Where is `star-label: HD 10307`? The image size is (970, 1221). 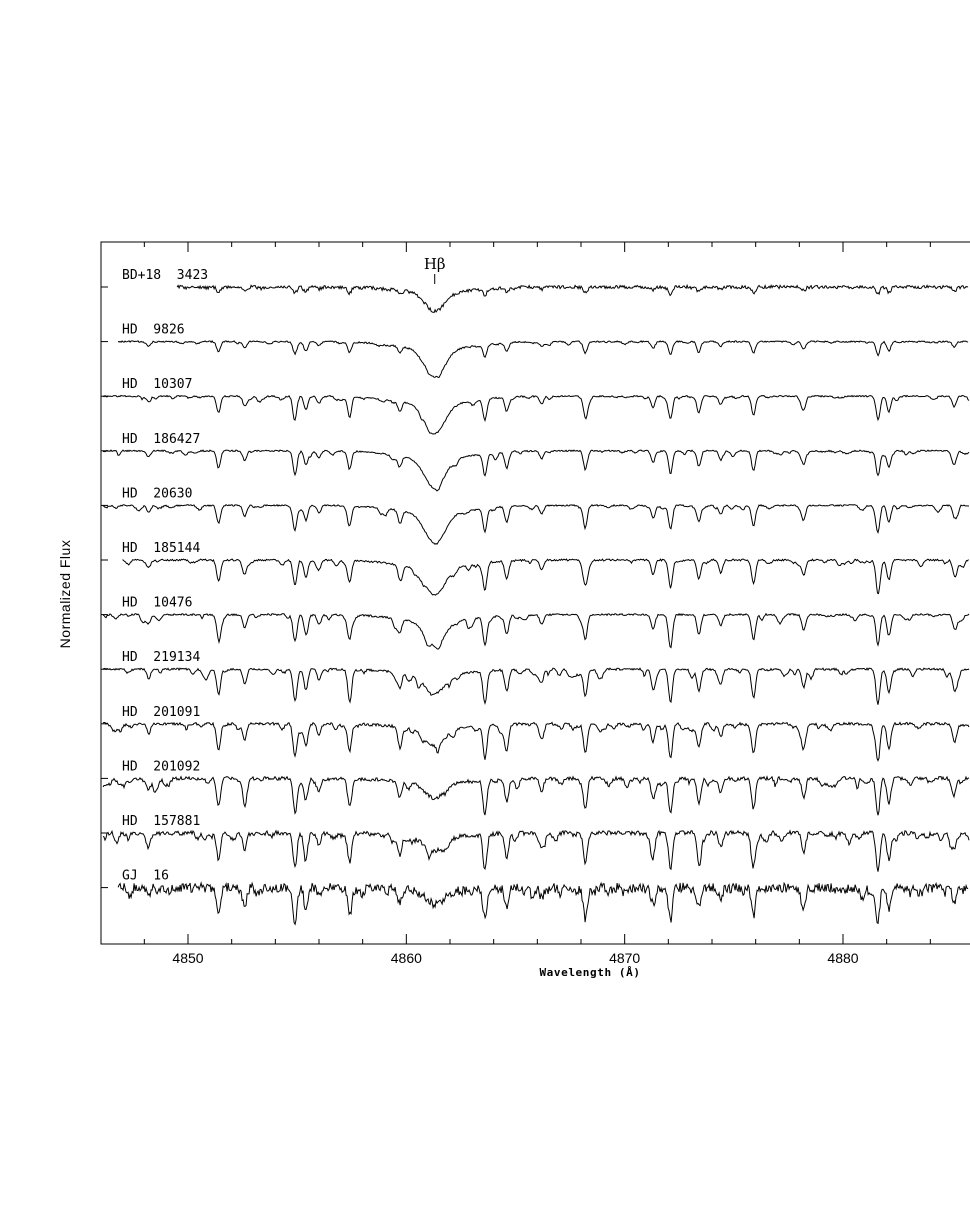 star-label: HD 10307 is located at coordinates (157, 384).